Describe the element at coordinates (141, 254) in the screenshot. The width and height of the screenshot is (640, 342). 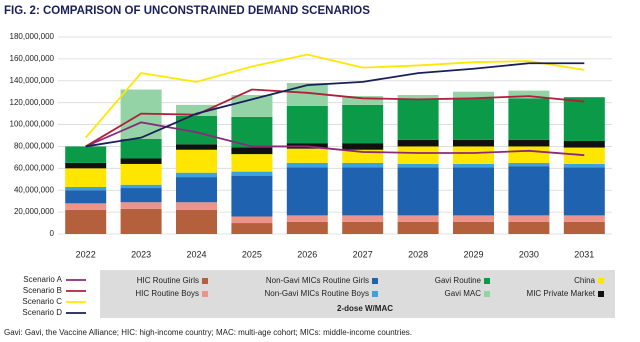
I see `x-tick-label: 2023` at that location.